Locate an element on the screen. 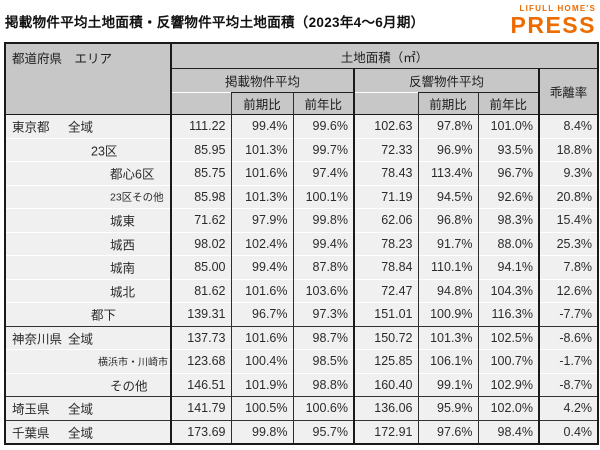 The width and height of the screenshot is (600, 450). area-label: 23区その他 is located at coordinates (137, 197).